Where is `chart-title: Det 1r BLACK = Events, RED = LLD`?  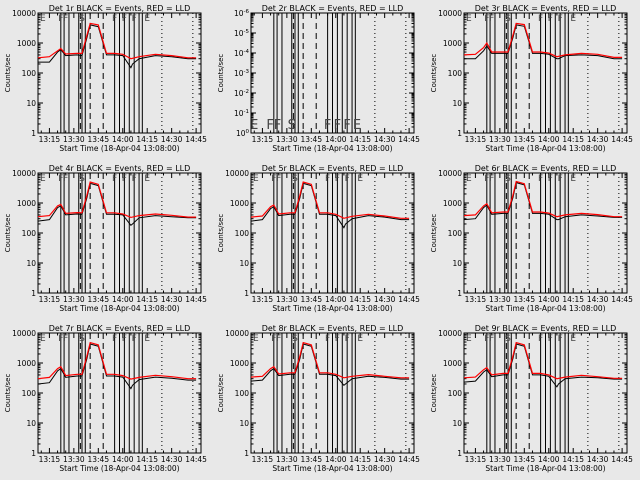 chart-title: Det 1r BLACK = Events, RED = LLD is located at coordinates (120, 8).